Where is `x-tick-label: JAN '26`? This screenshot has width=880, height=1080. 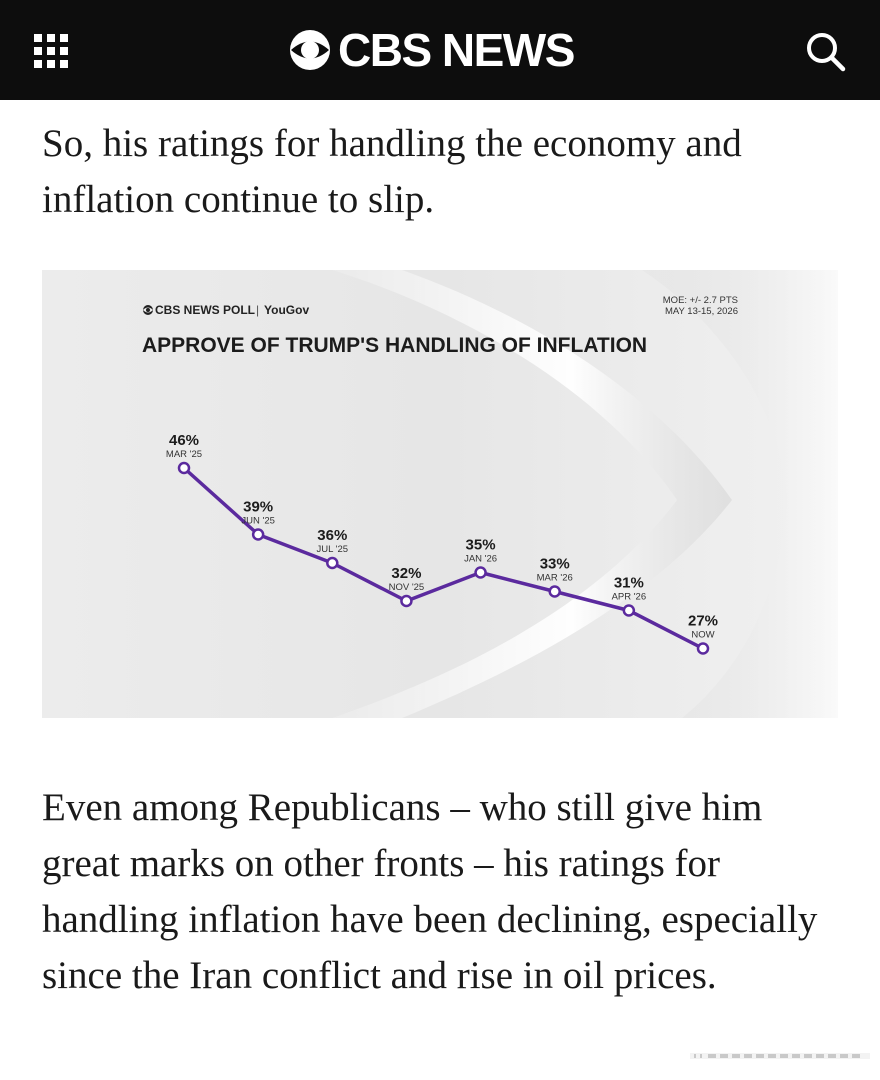
x-tick-label: JAN '26 is located at coordinates (480, 559).